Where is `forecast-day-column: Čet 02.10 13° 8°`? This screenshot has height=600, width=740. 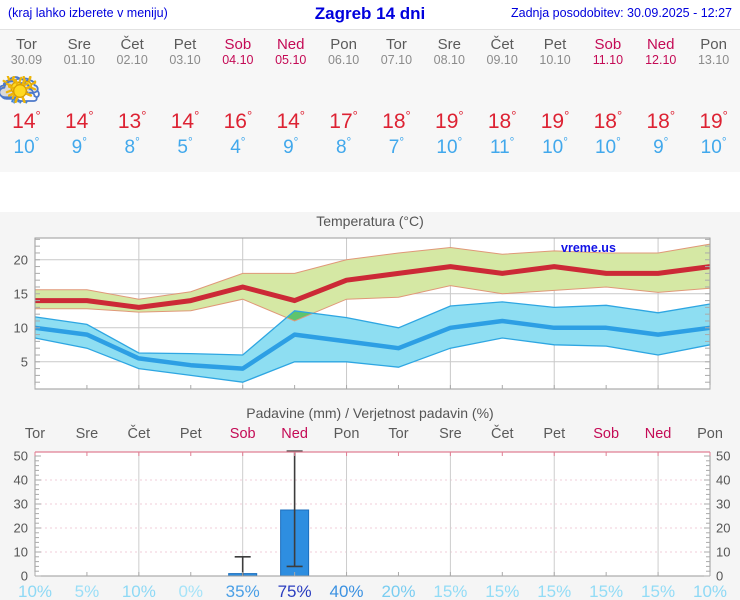
forecast-day-column: Čet 02.10 13° 8° is located at coordinates (79, 101).